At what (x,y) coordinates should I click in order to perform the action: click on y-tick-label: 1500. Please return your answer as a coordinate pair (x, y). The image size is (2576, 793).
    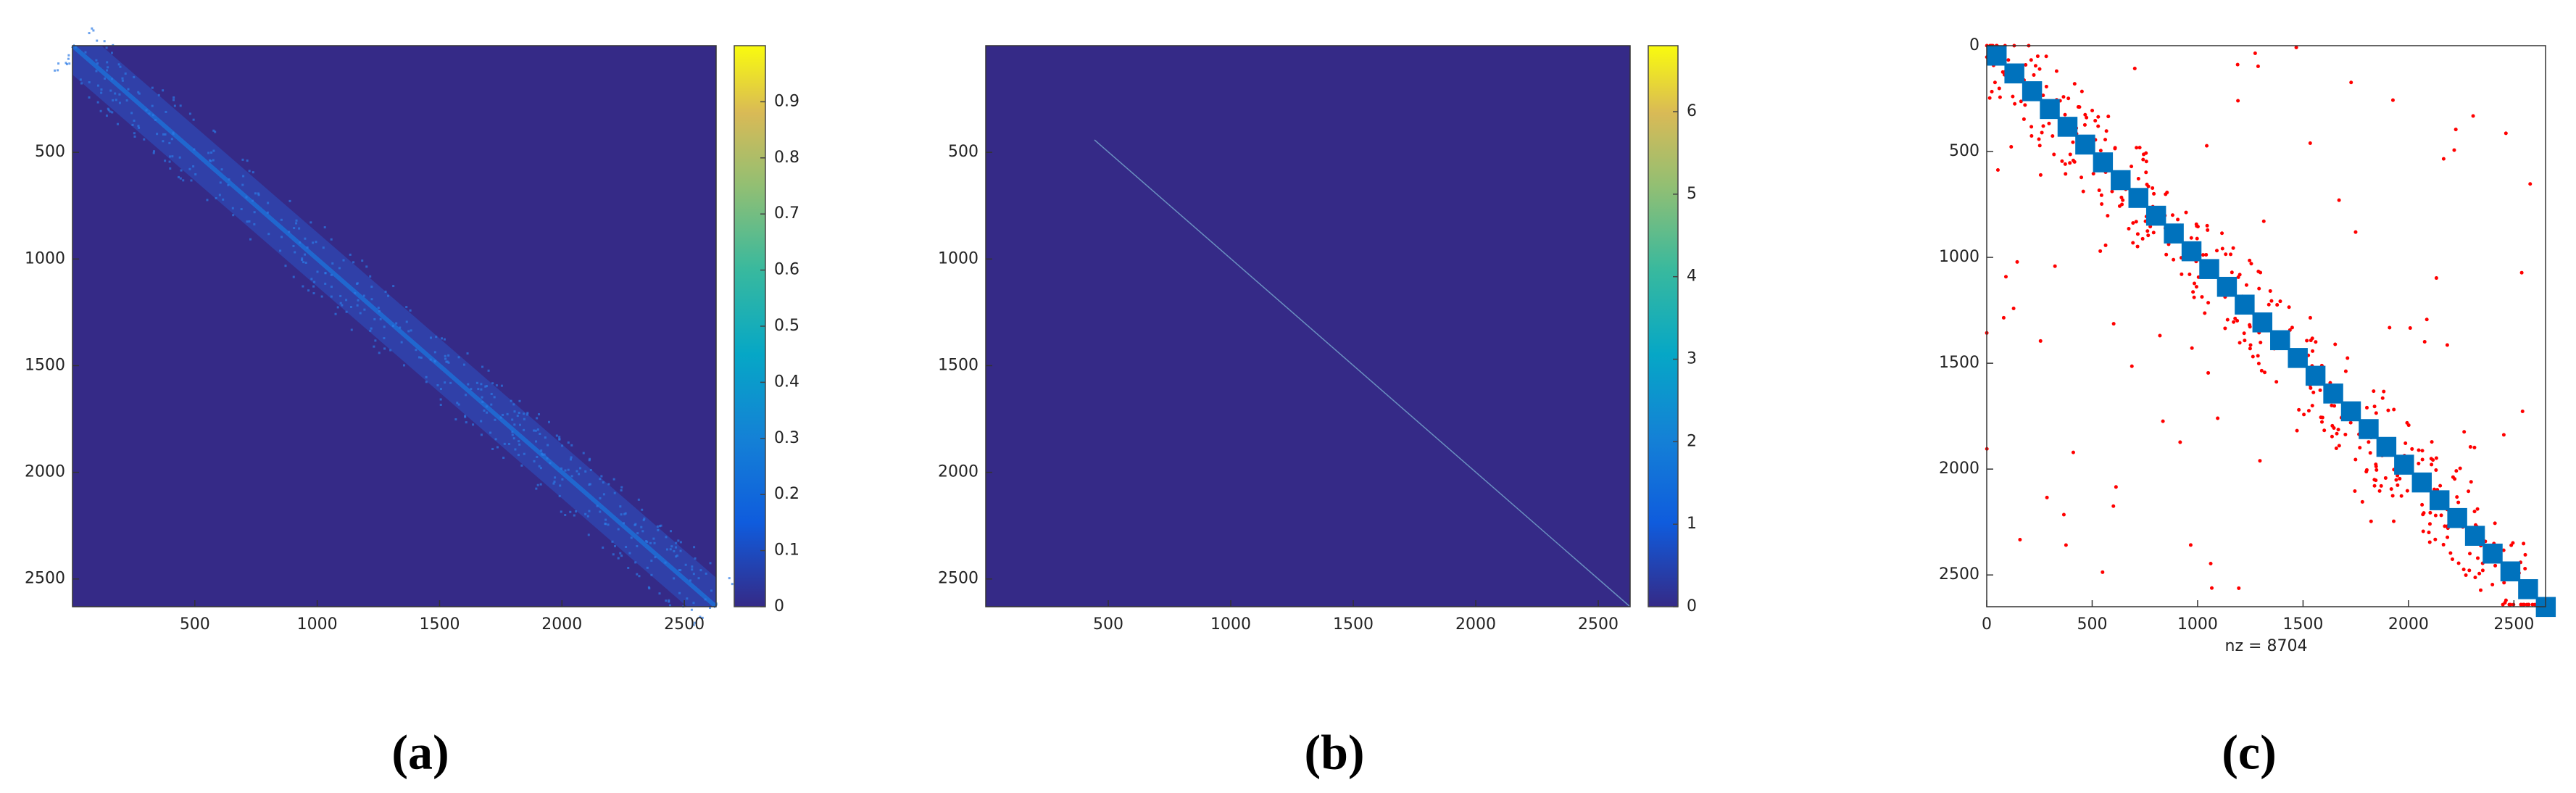
    Looking at the image, I should click on (1959, 363).